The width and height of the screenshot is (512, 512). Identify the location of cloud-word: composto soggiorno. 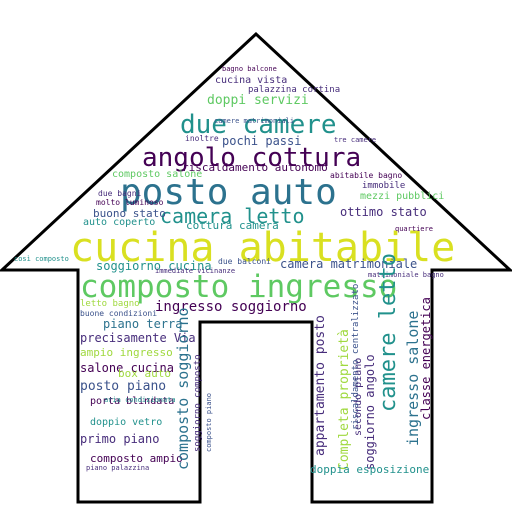
(183, 388).